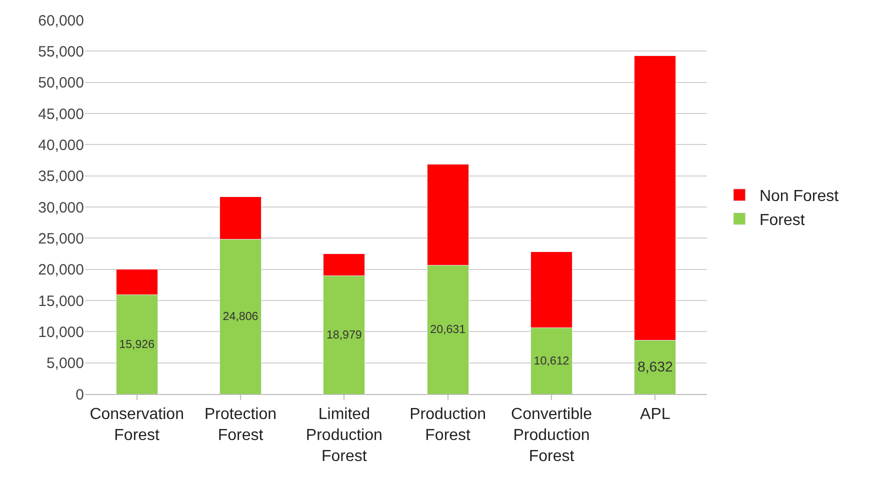  I want to click on y-tick-label: 45,000, so click(61, 114).